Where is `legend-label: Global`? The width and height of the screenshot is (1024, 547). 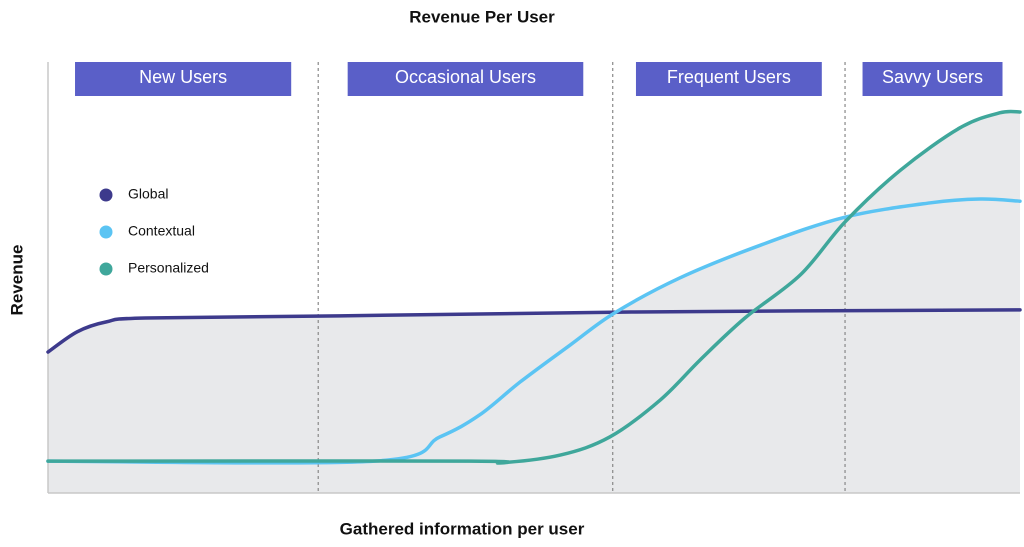 legend-label: Global is located at coordinates (148, 194).